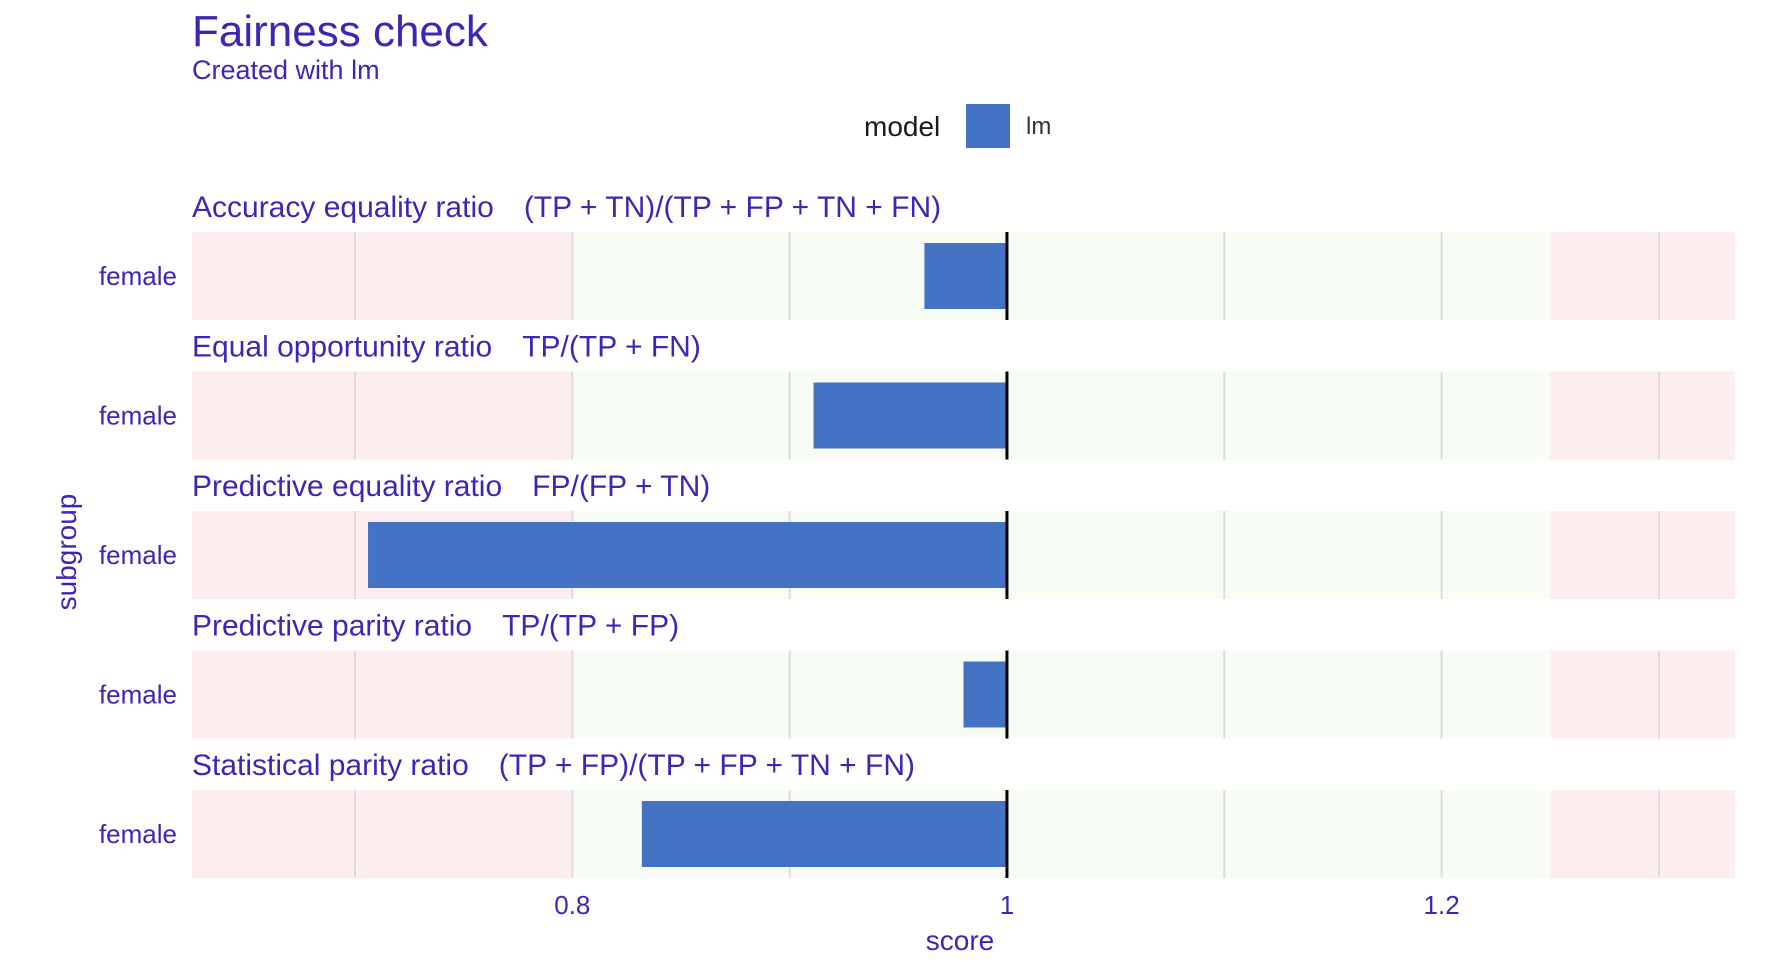 The image size is (1768, 970). Describe the element at coordinates (590, 626) in the screenshot. I see `facet-formula: TP/(TP + FP)` at that location.